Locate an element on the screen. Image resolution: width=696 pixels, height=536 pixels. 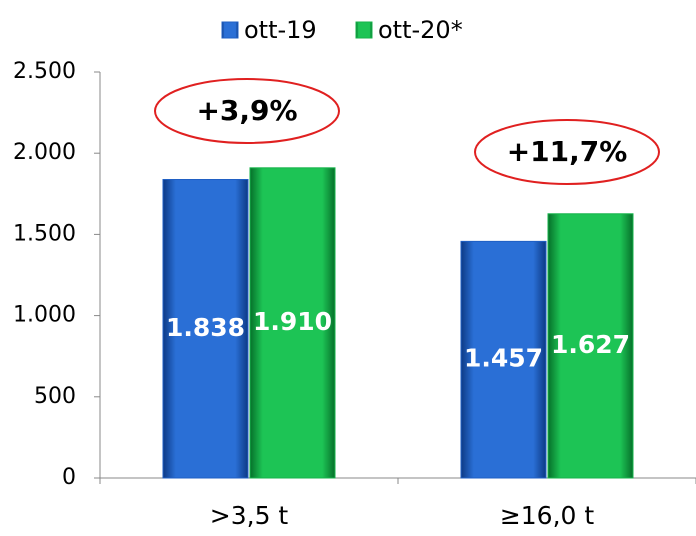
value-label: 1.627 is located at coordinates (590, 344).